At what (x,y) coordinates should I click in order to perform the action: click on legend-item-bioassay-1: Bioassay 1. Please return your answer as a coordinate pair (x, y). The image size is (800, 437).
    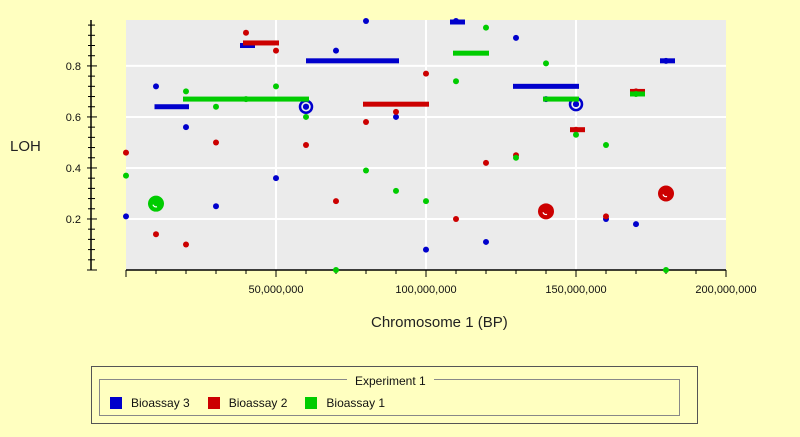
    Looking at the image, I should click on (345, 403).